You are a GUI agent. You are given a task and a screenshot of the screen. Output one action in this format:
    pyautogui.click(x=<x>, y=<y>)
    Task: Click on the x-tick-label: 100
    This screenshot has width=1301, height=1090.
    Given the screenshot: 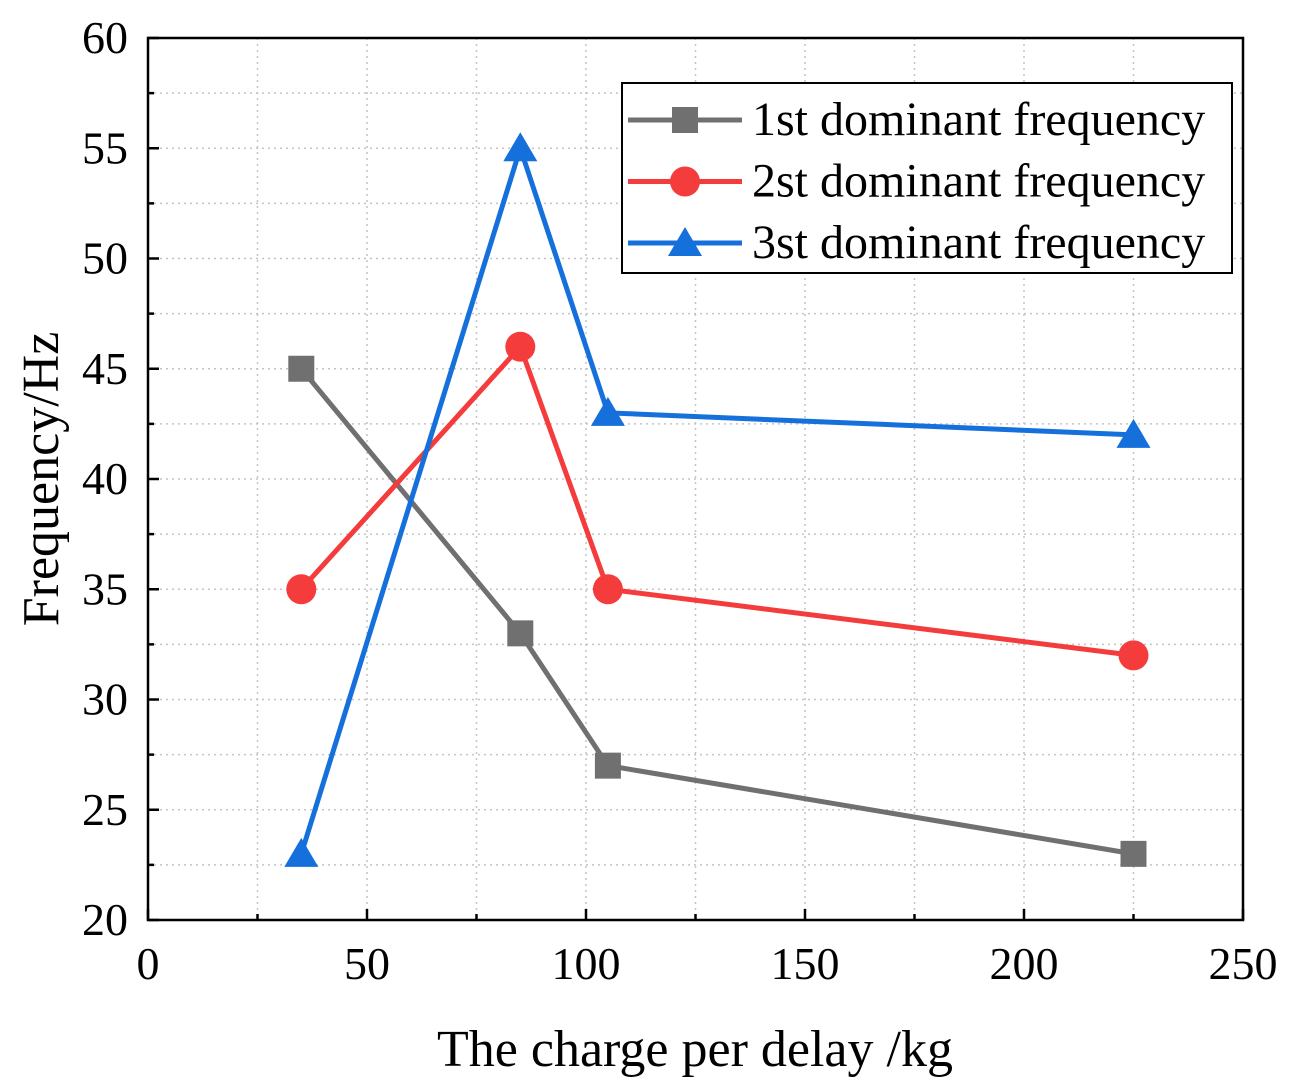 What is the action you would take?
    pyautogui.click(x=586, y=963)
    